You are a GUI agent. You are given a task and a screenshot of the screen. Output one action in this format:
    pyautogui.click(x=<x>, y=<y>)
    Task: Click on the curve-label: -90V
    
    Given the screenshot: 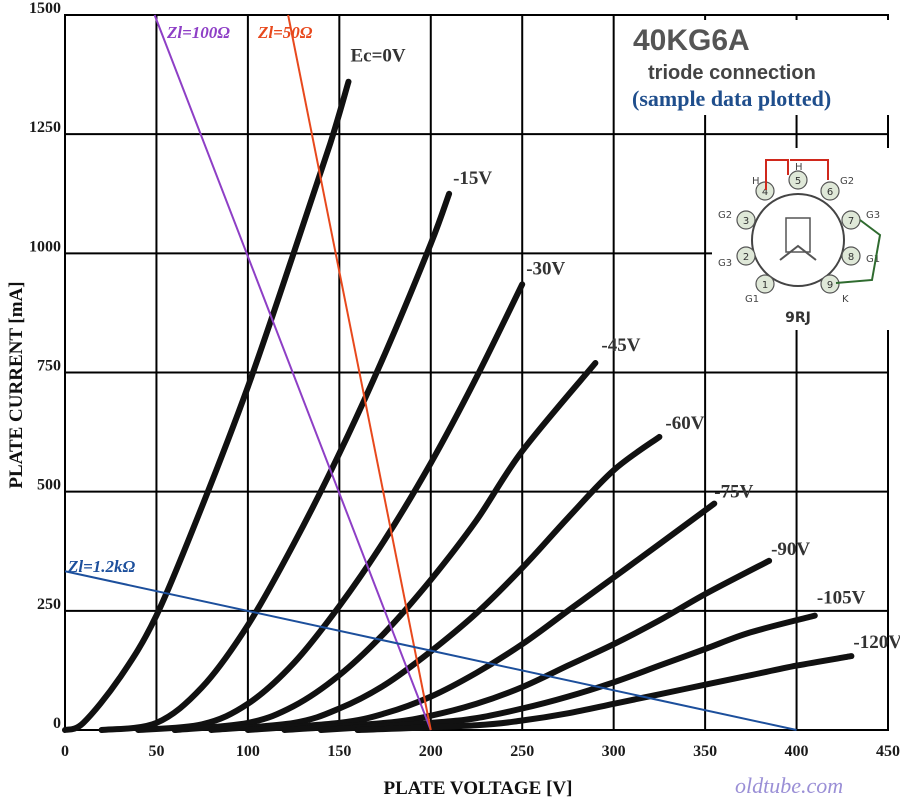 What is the action you would take?
    pyautogui.click(x=790, y=549)
    